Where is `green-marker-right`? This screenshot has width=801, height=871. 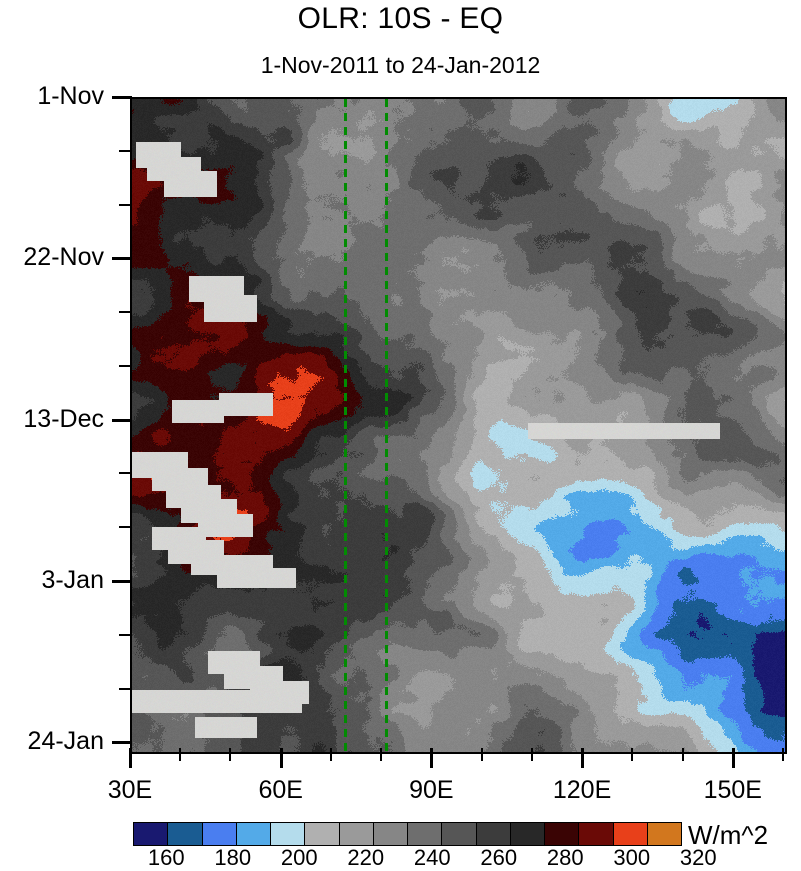
green-marker-right is located at coordinates (387, 425).